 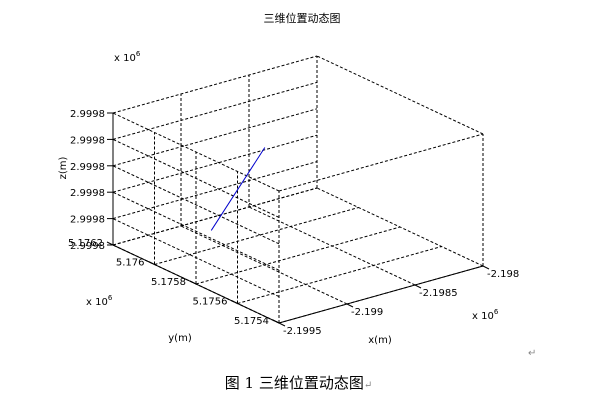 I want to click on x-tick-label: -2.198, so click(x=503, y=274).